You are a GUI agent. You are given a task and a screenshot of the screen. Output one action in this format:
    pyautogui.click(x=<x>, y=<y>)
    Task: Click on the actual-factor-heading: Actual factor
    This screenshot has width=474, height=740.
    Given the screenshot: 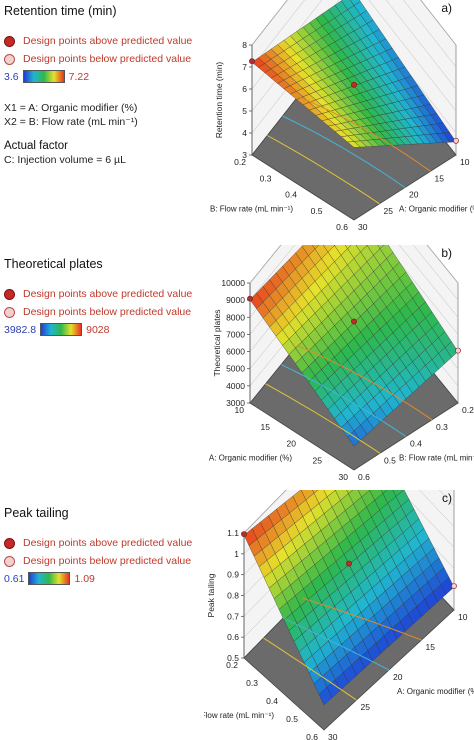 What is the action you would take?
    pyautogui.click(x=36, y=146)
    